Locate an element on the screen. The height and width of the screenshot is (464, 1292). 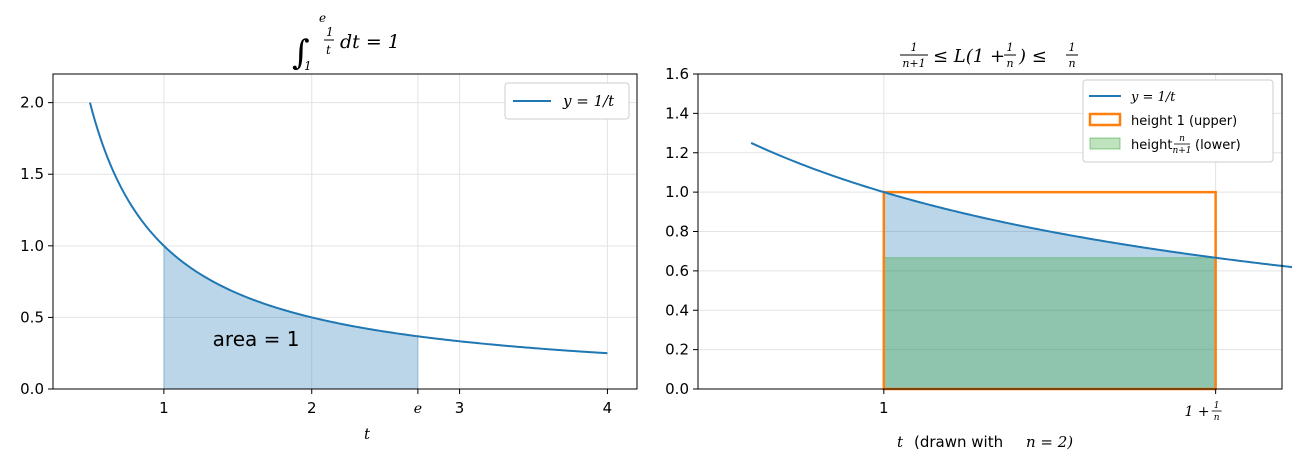
integral-upper-bound: e is located at coordinates (322, 18).